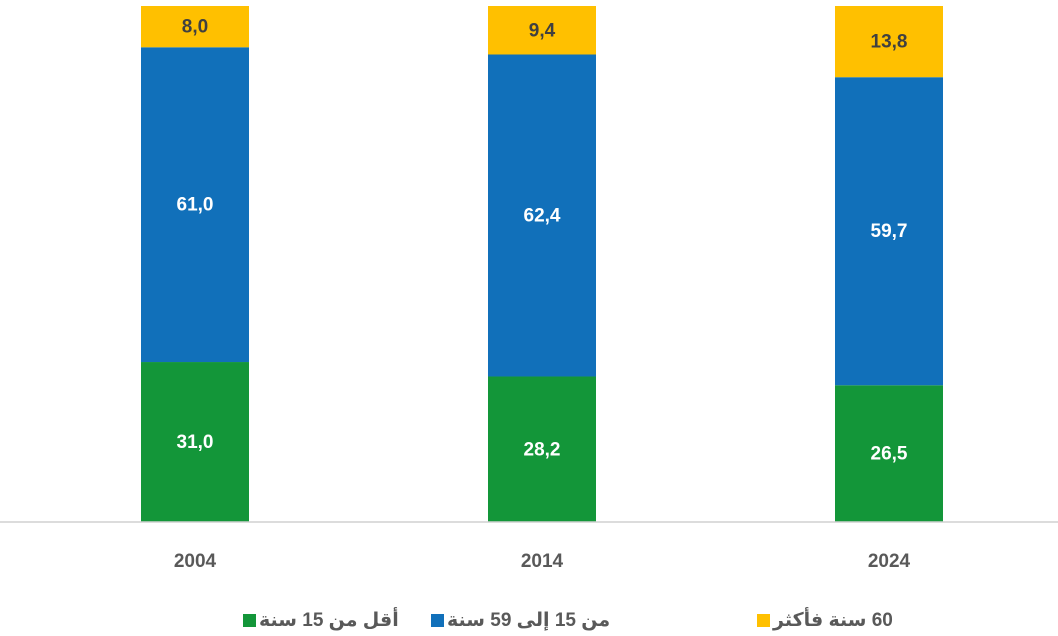 This screenshot has width=1058, height=636. I want to click on x-tick-label: 2014, so click(542, 561).